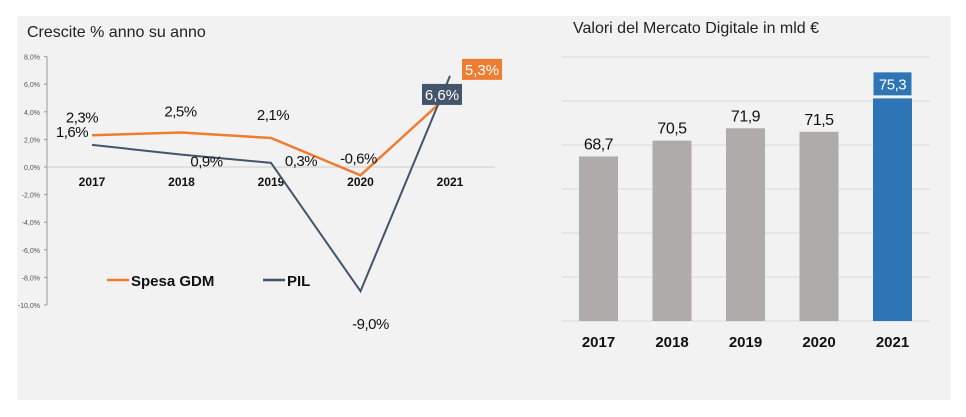 Image resolution: width=966 pixels, height=417 pixels. I want to click on y-tick-label: -2,0%, so click(31, 196).